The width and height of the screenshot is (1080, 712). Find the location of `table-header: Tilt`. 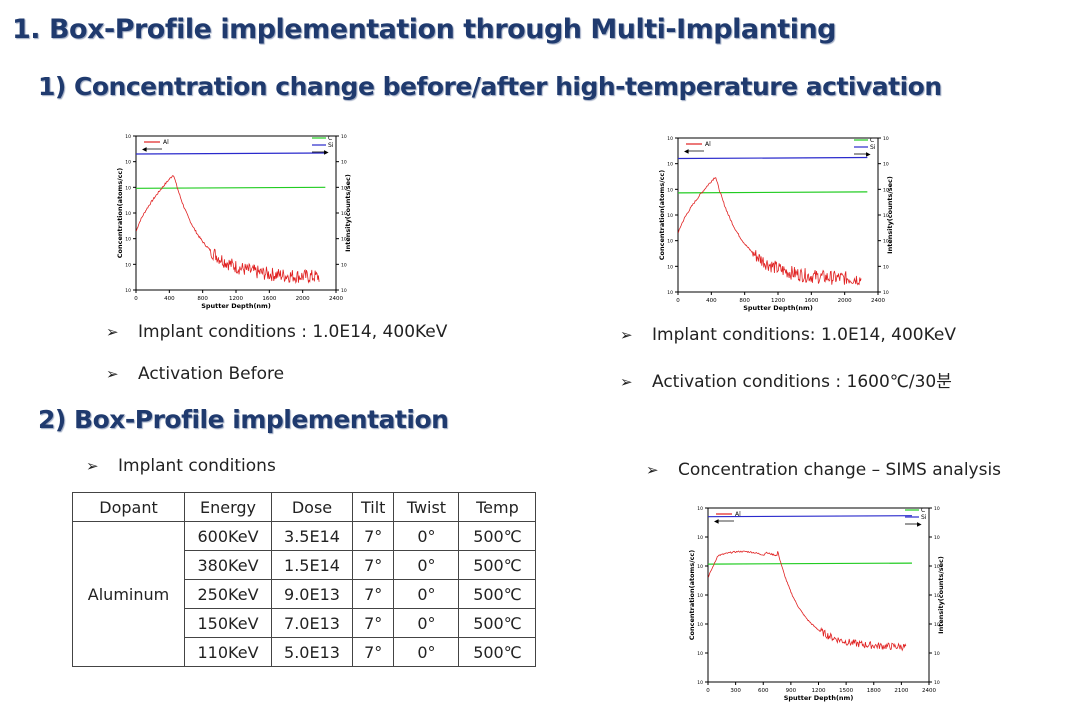

table-header: Tilt is located at coordinates (373, 507).